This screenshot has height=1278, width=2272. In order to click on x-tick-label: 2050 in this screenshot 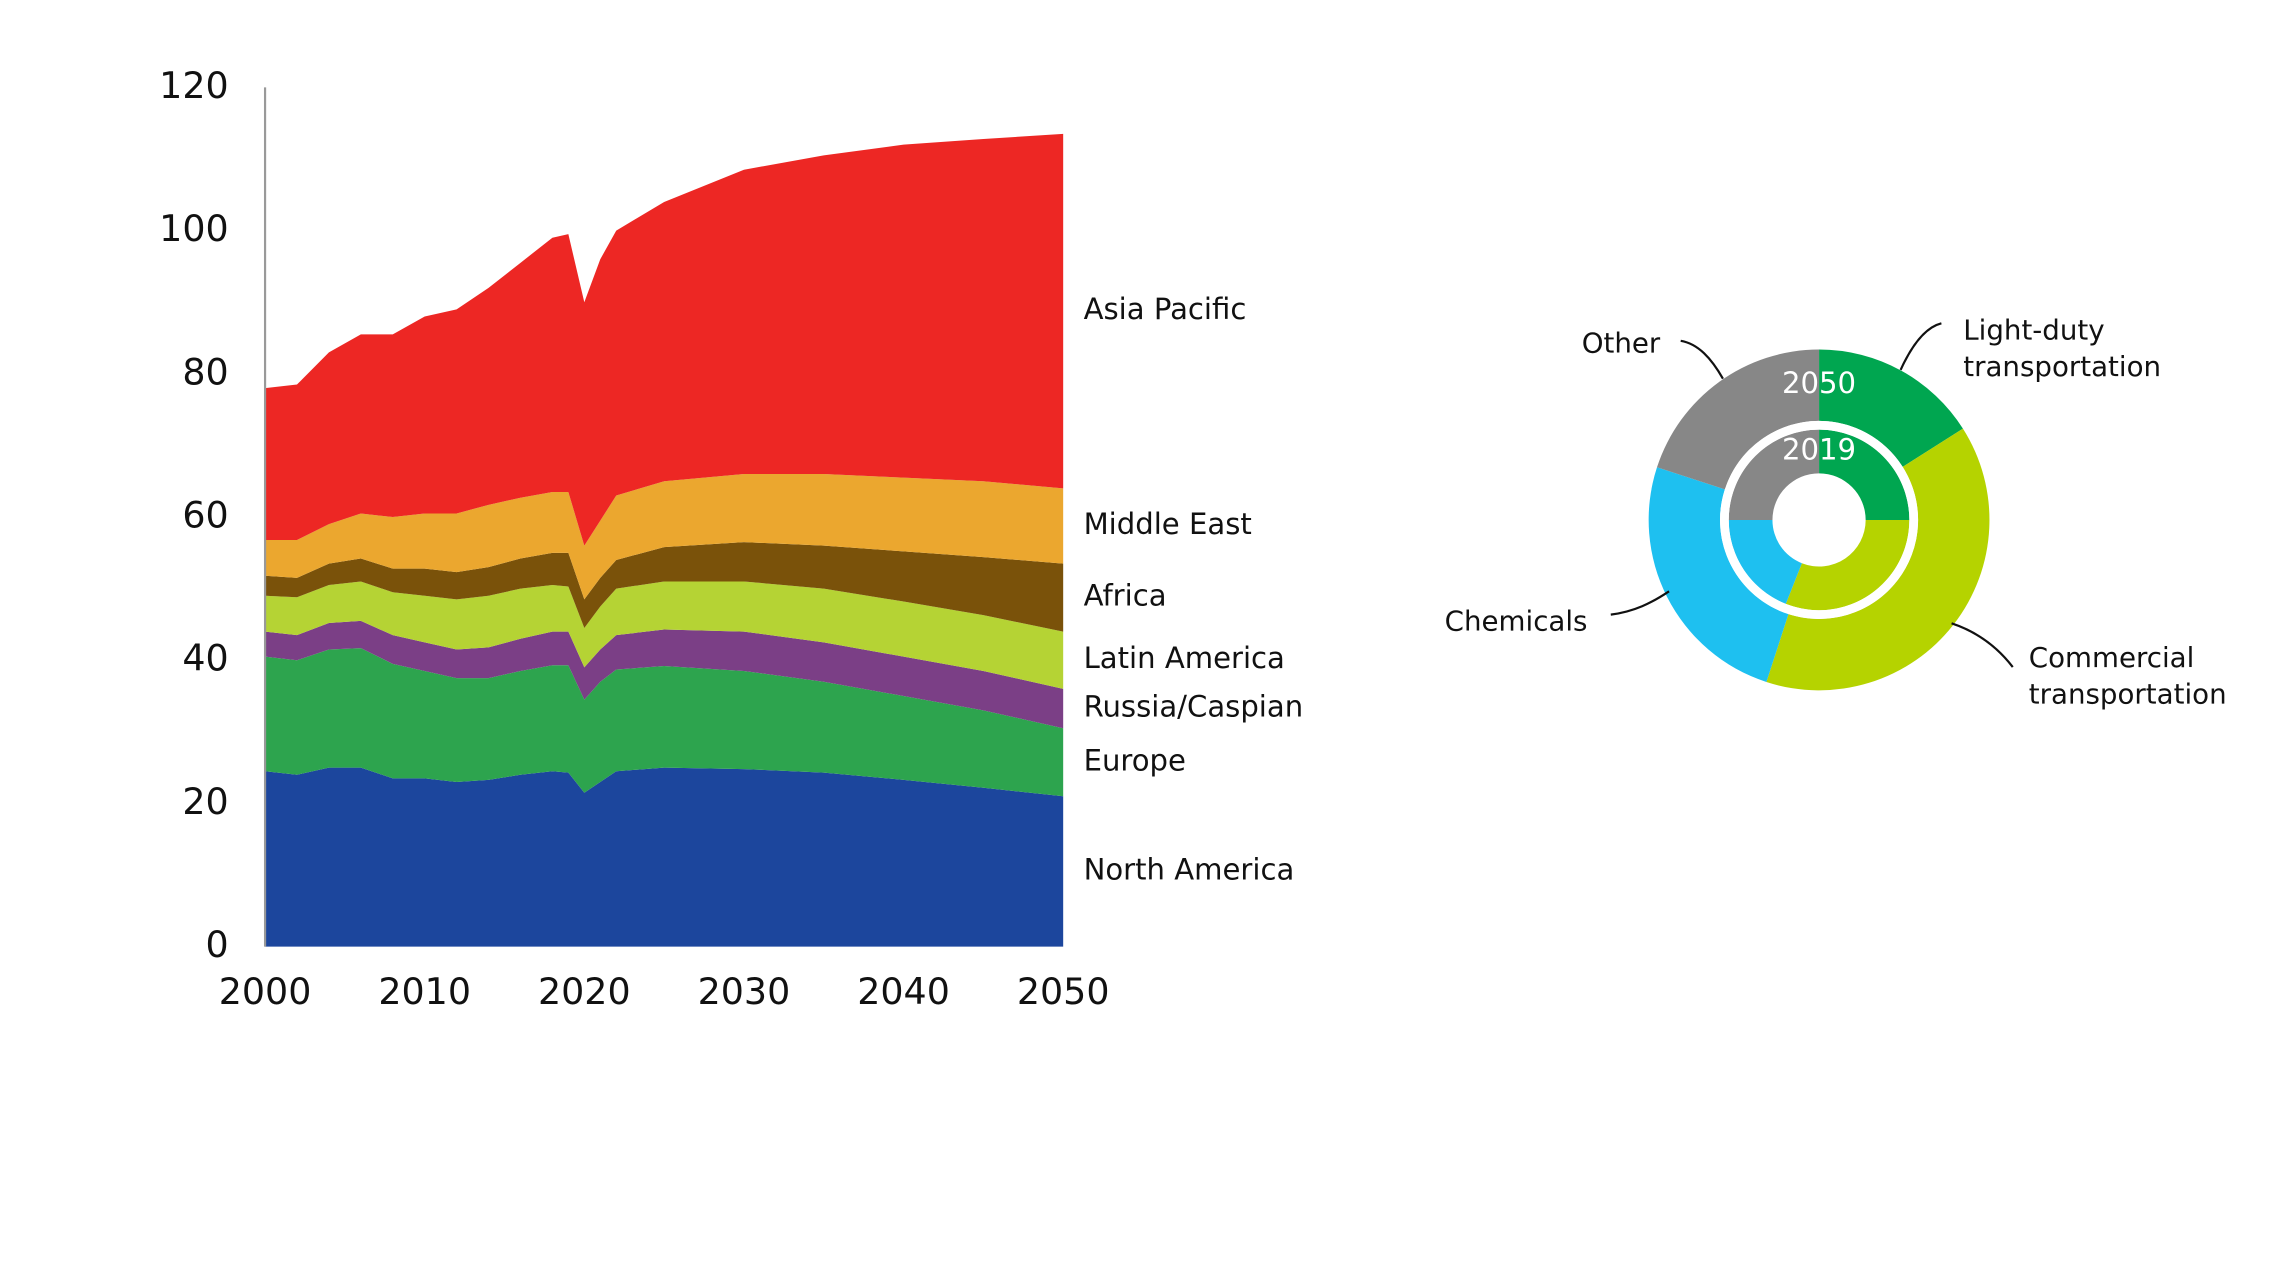, I will do `click(1063, 991)`.